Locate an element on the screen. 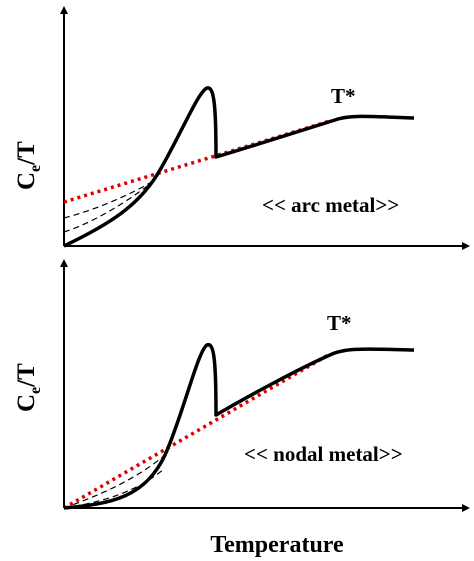 Image resolution: width=474 pixels, height=561 pixels. legend-nodal: << nodal metal>> is located at coordinates (323, 454).